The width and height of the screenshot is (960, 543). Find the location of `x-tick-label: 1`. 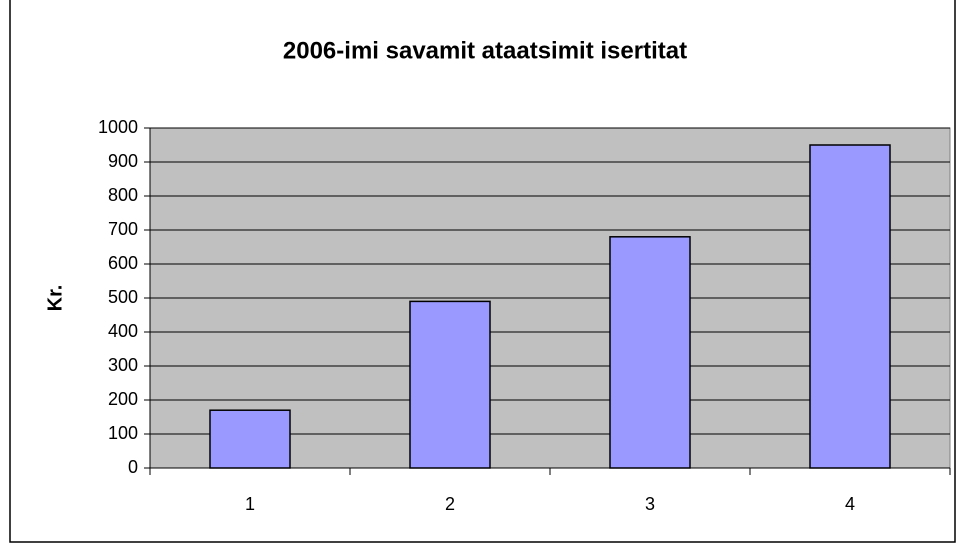

x-tick-label: 1 is located at coordinates (250, 504).